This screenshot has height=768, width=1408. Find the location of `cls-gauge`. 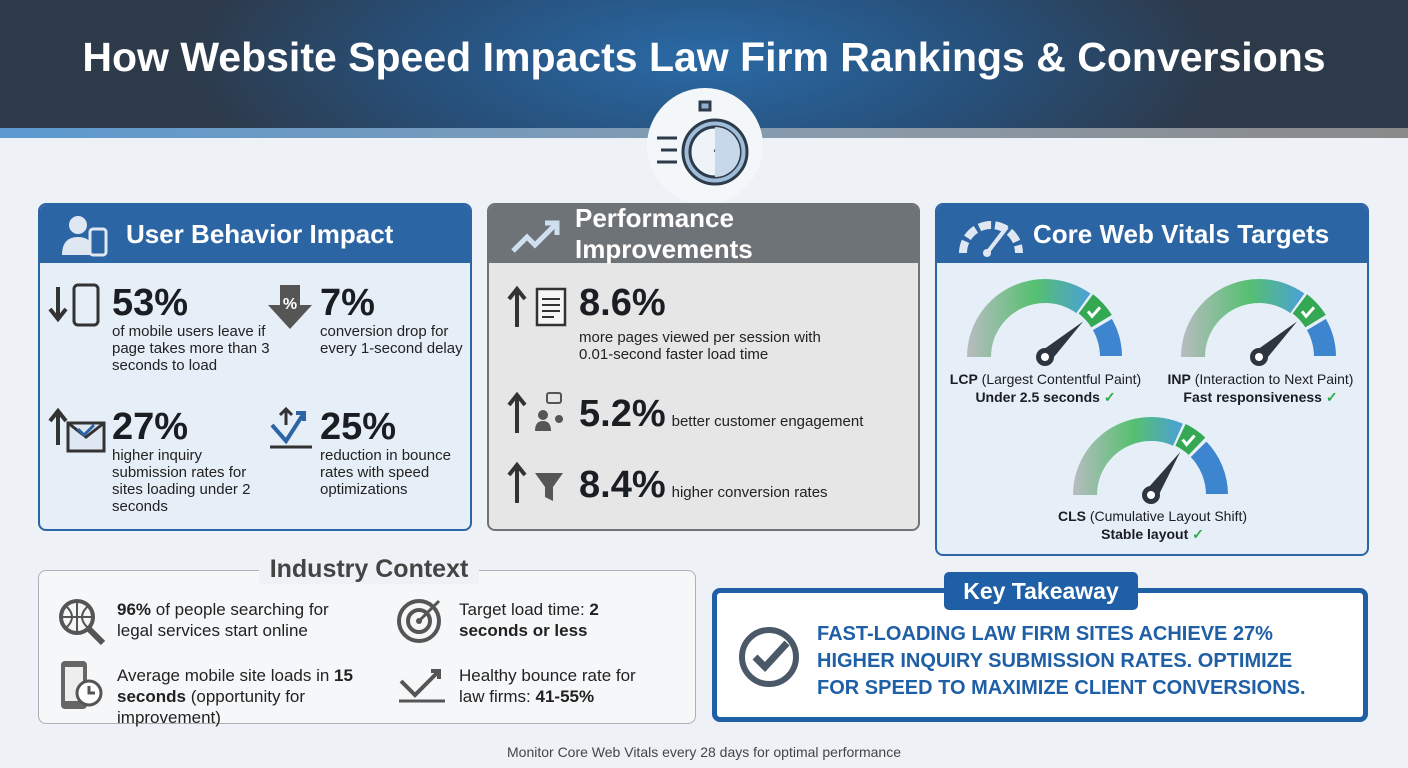

cls-gauge is located at coordinates (1152, 460).